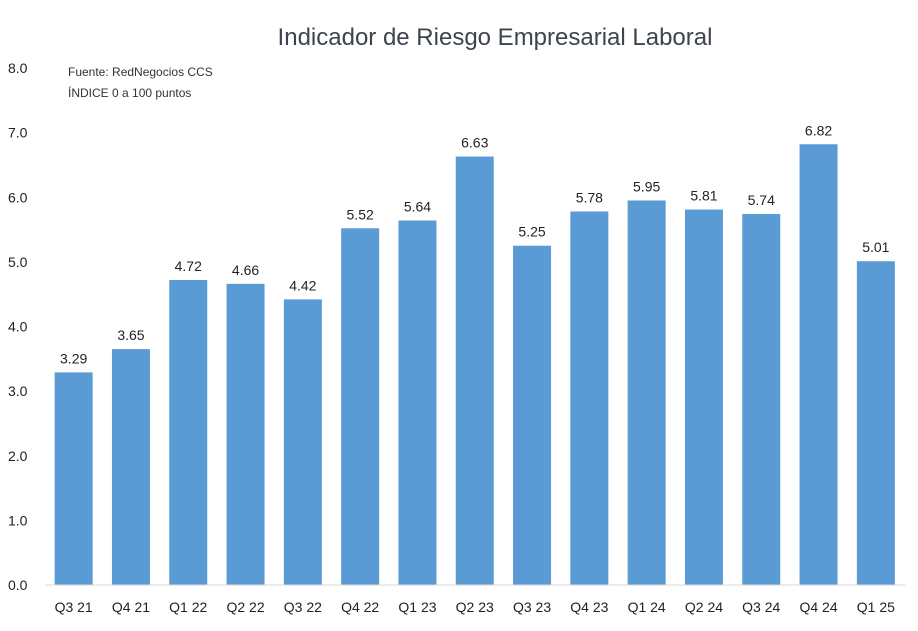 The image size is (918, 631). I want to click on data-label: 5.74, so click(761, 200).